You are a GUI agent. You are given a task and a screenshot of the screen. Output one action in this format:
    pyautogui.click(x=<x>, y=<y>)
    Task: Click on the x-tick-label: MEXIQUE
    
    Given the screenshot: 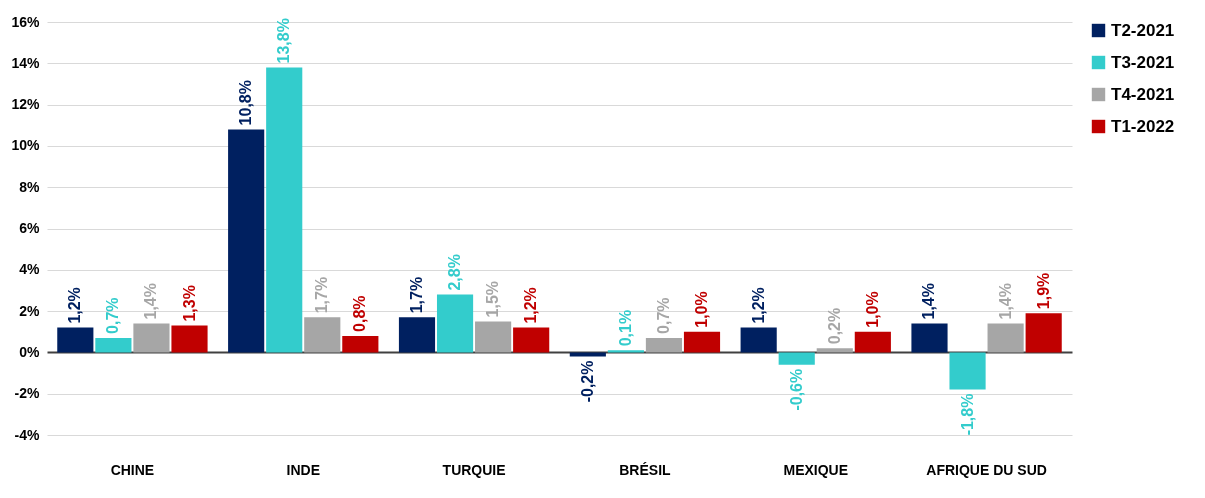 What is the action you would take?
    pyautogui.click(x=816, y=469)
    